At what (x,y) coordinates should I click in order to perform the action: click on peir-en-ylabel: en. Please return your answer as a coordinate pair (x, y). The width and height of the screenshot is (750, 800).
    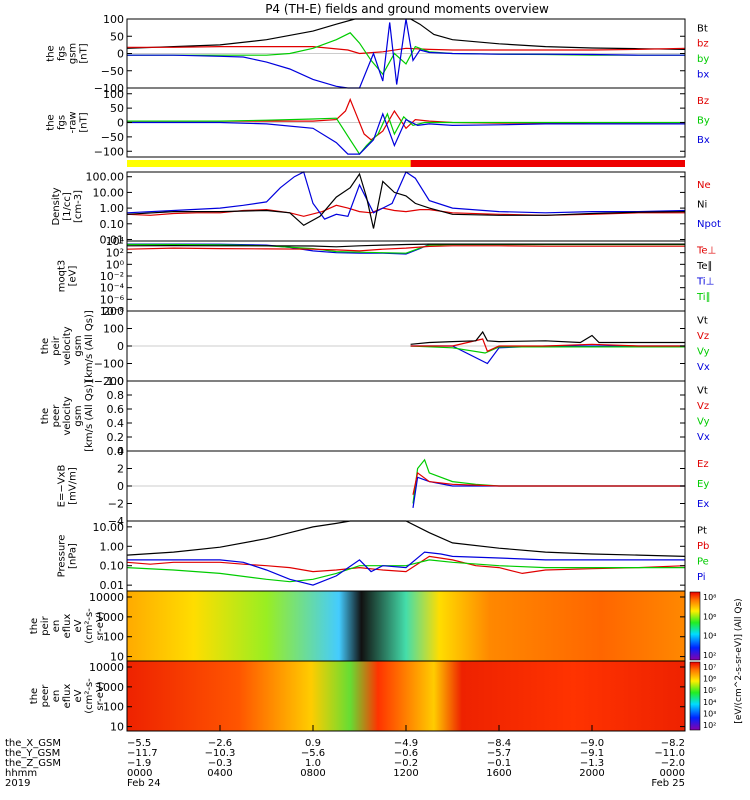
    Looking at the image, I should click on (56, 626).